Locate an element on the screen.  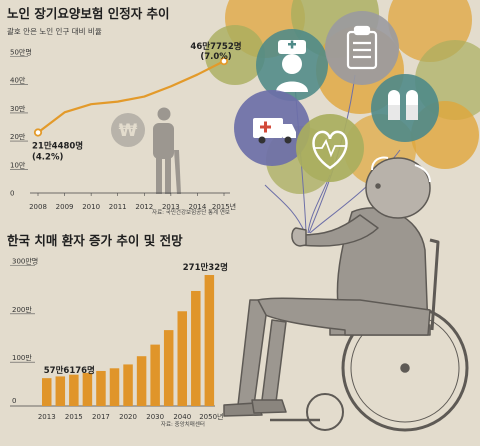
bar-chart-x-tick-label: 2017 is located at coordinates (101, 417).